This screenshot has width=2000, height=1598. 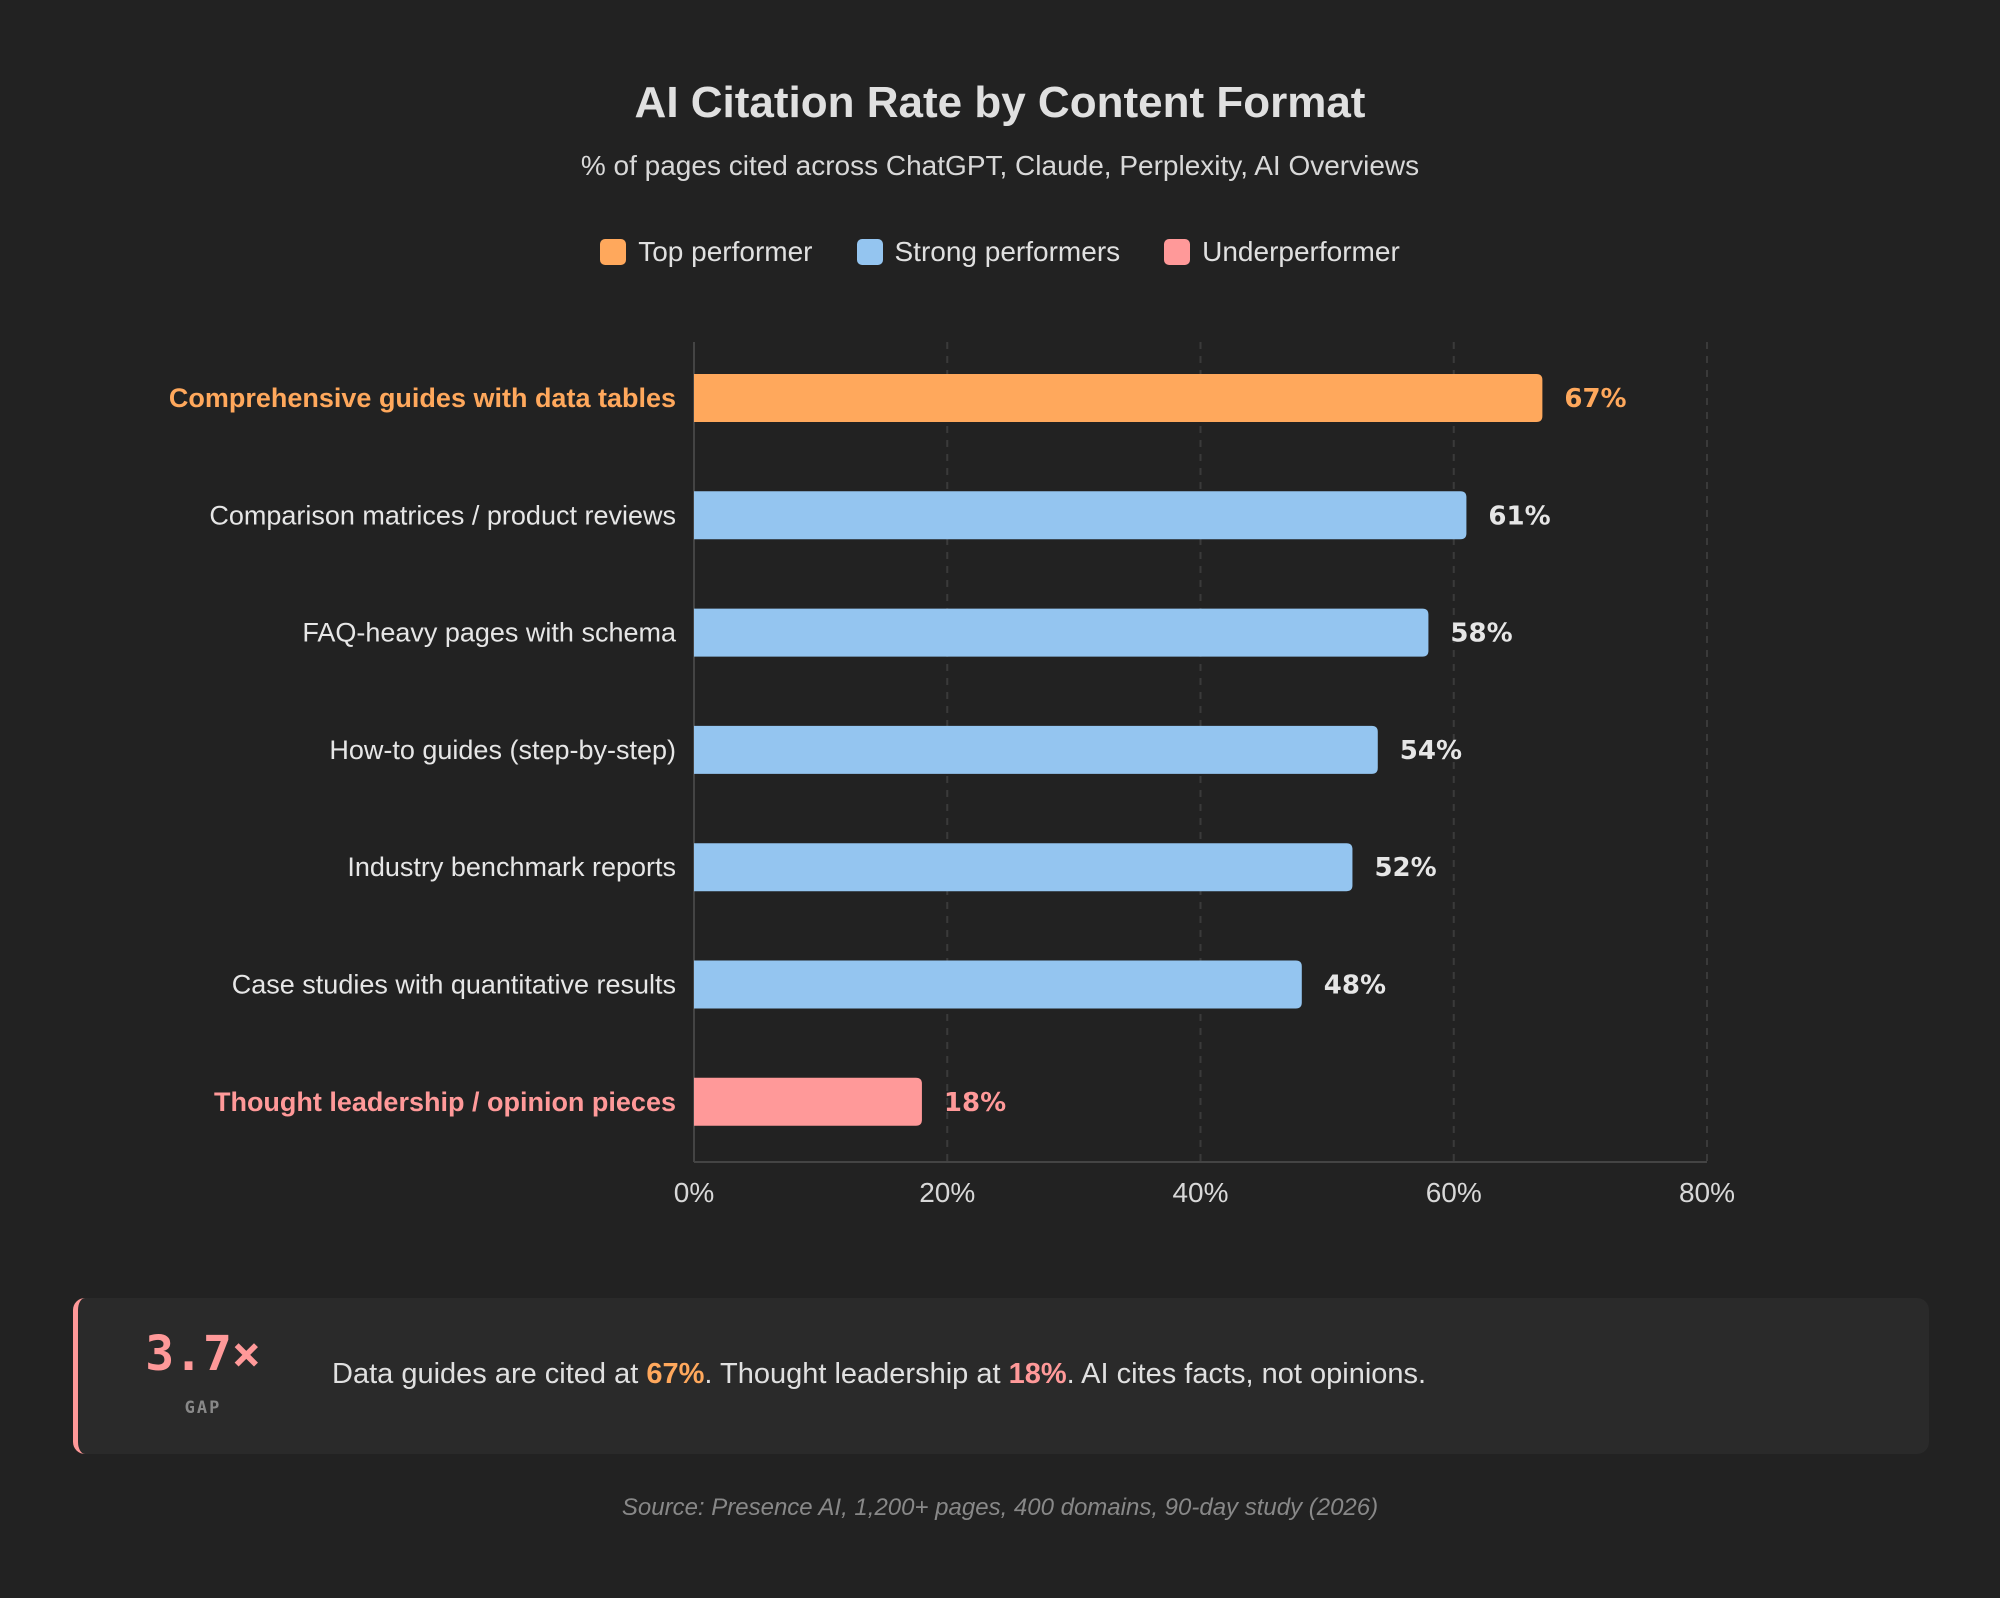 What do you see at coordinates (203, 1354) in the screenshot?
I see `gap-number: 3.7×` at bounding box center [203, 1354].